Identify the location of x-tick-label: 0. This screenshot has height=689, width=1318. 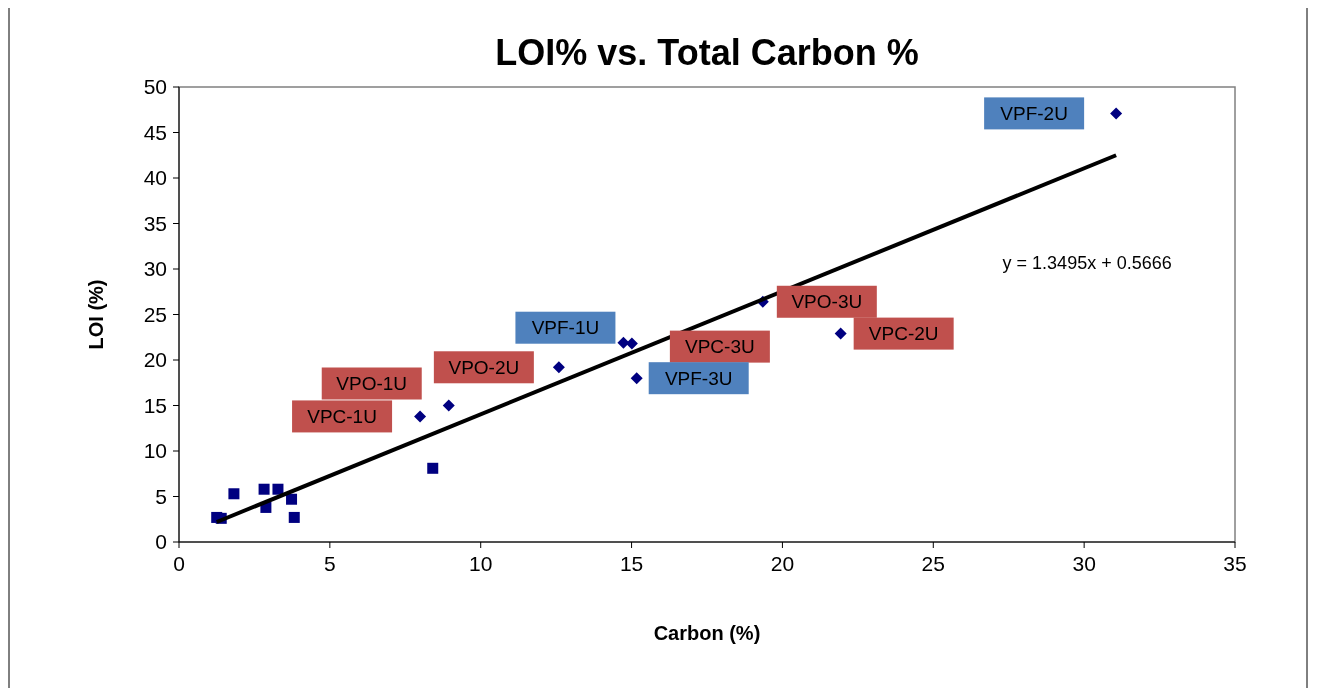
(179, 563).